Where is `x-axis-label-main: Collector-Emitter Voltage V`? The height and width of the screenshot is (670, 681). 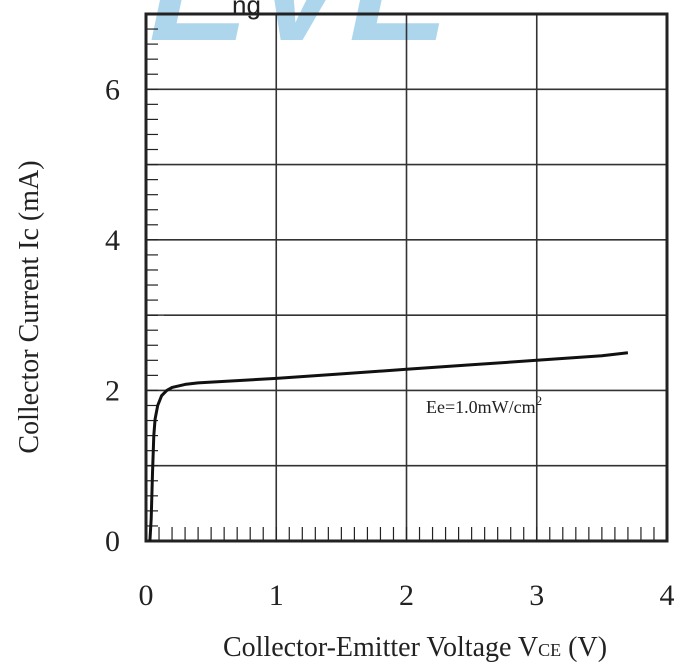 x-axis-label-main: Collector-Emitter Voltage V is located at coordinates (380, 647).